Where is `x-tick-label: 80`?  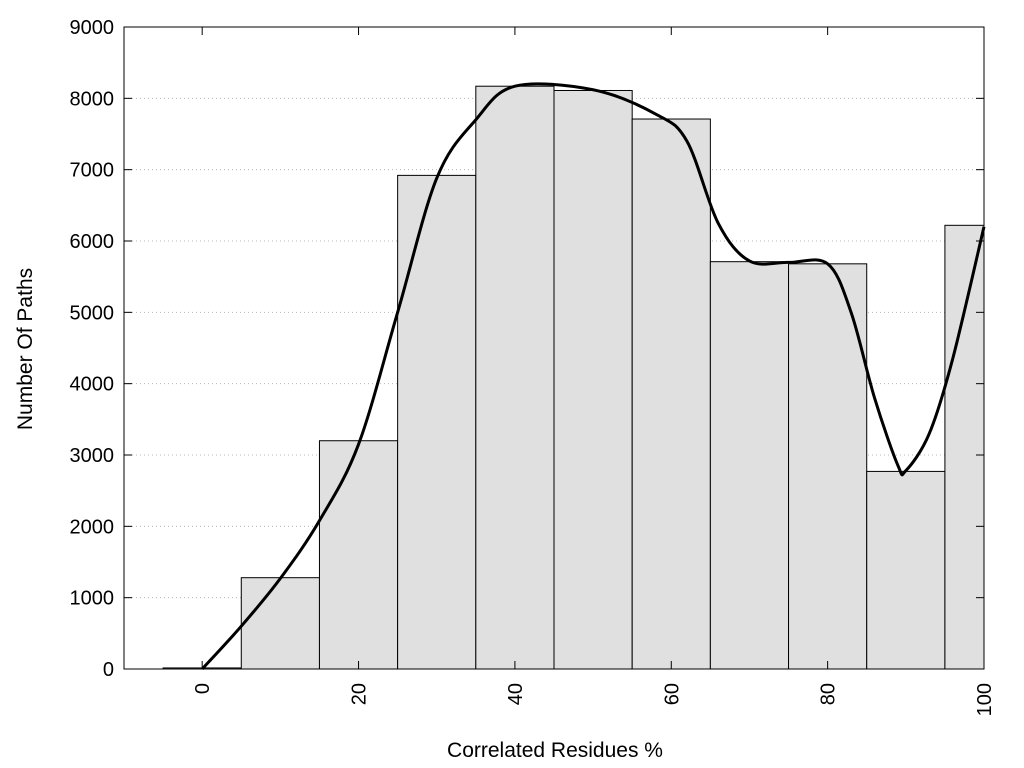
x-tick-label: 80 is located at coordinates (829, 694).